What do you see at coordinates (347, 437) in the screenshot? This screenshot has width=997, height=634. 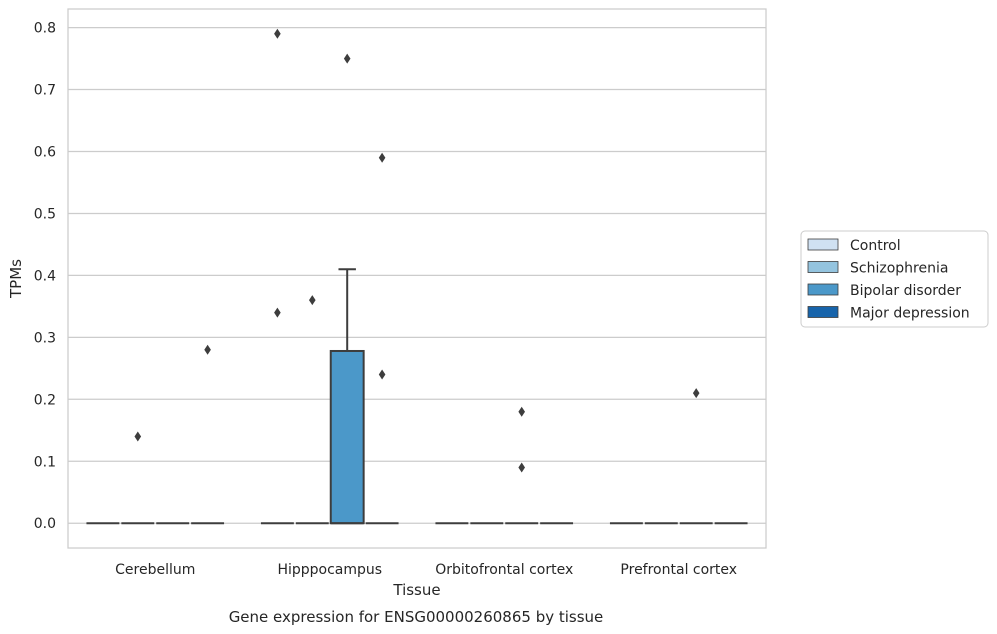 I see `box-body` at bounding box center [347, 437].